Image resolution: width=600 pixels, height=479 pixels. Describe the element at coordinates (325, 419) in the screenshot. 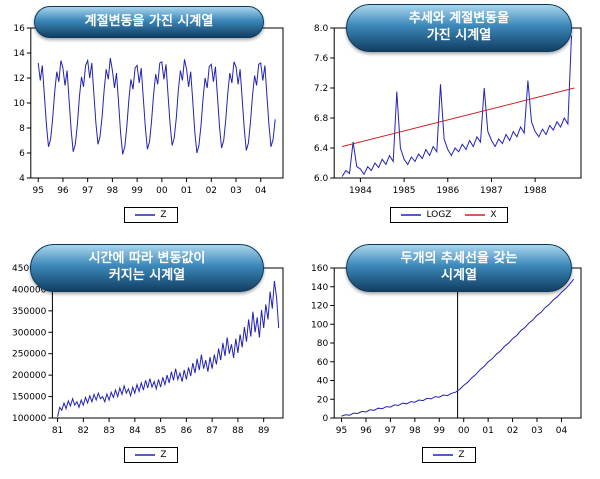

I see `y-tick-label: 0` at that location.